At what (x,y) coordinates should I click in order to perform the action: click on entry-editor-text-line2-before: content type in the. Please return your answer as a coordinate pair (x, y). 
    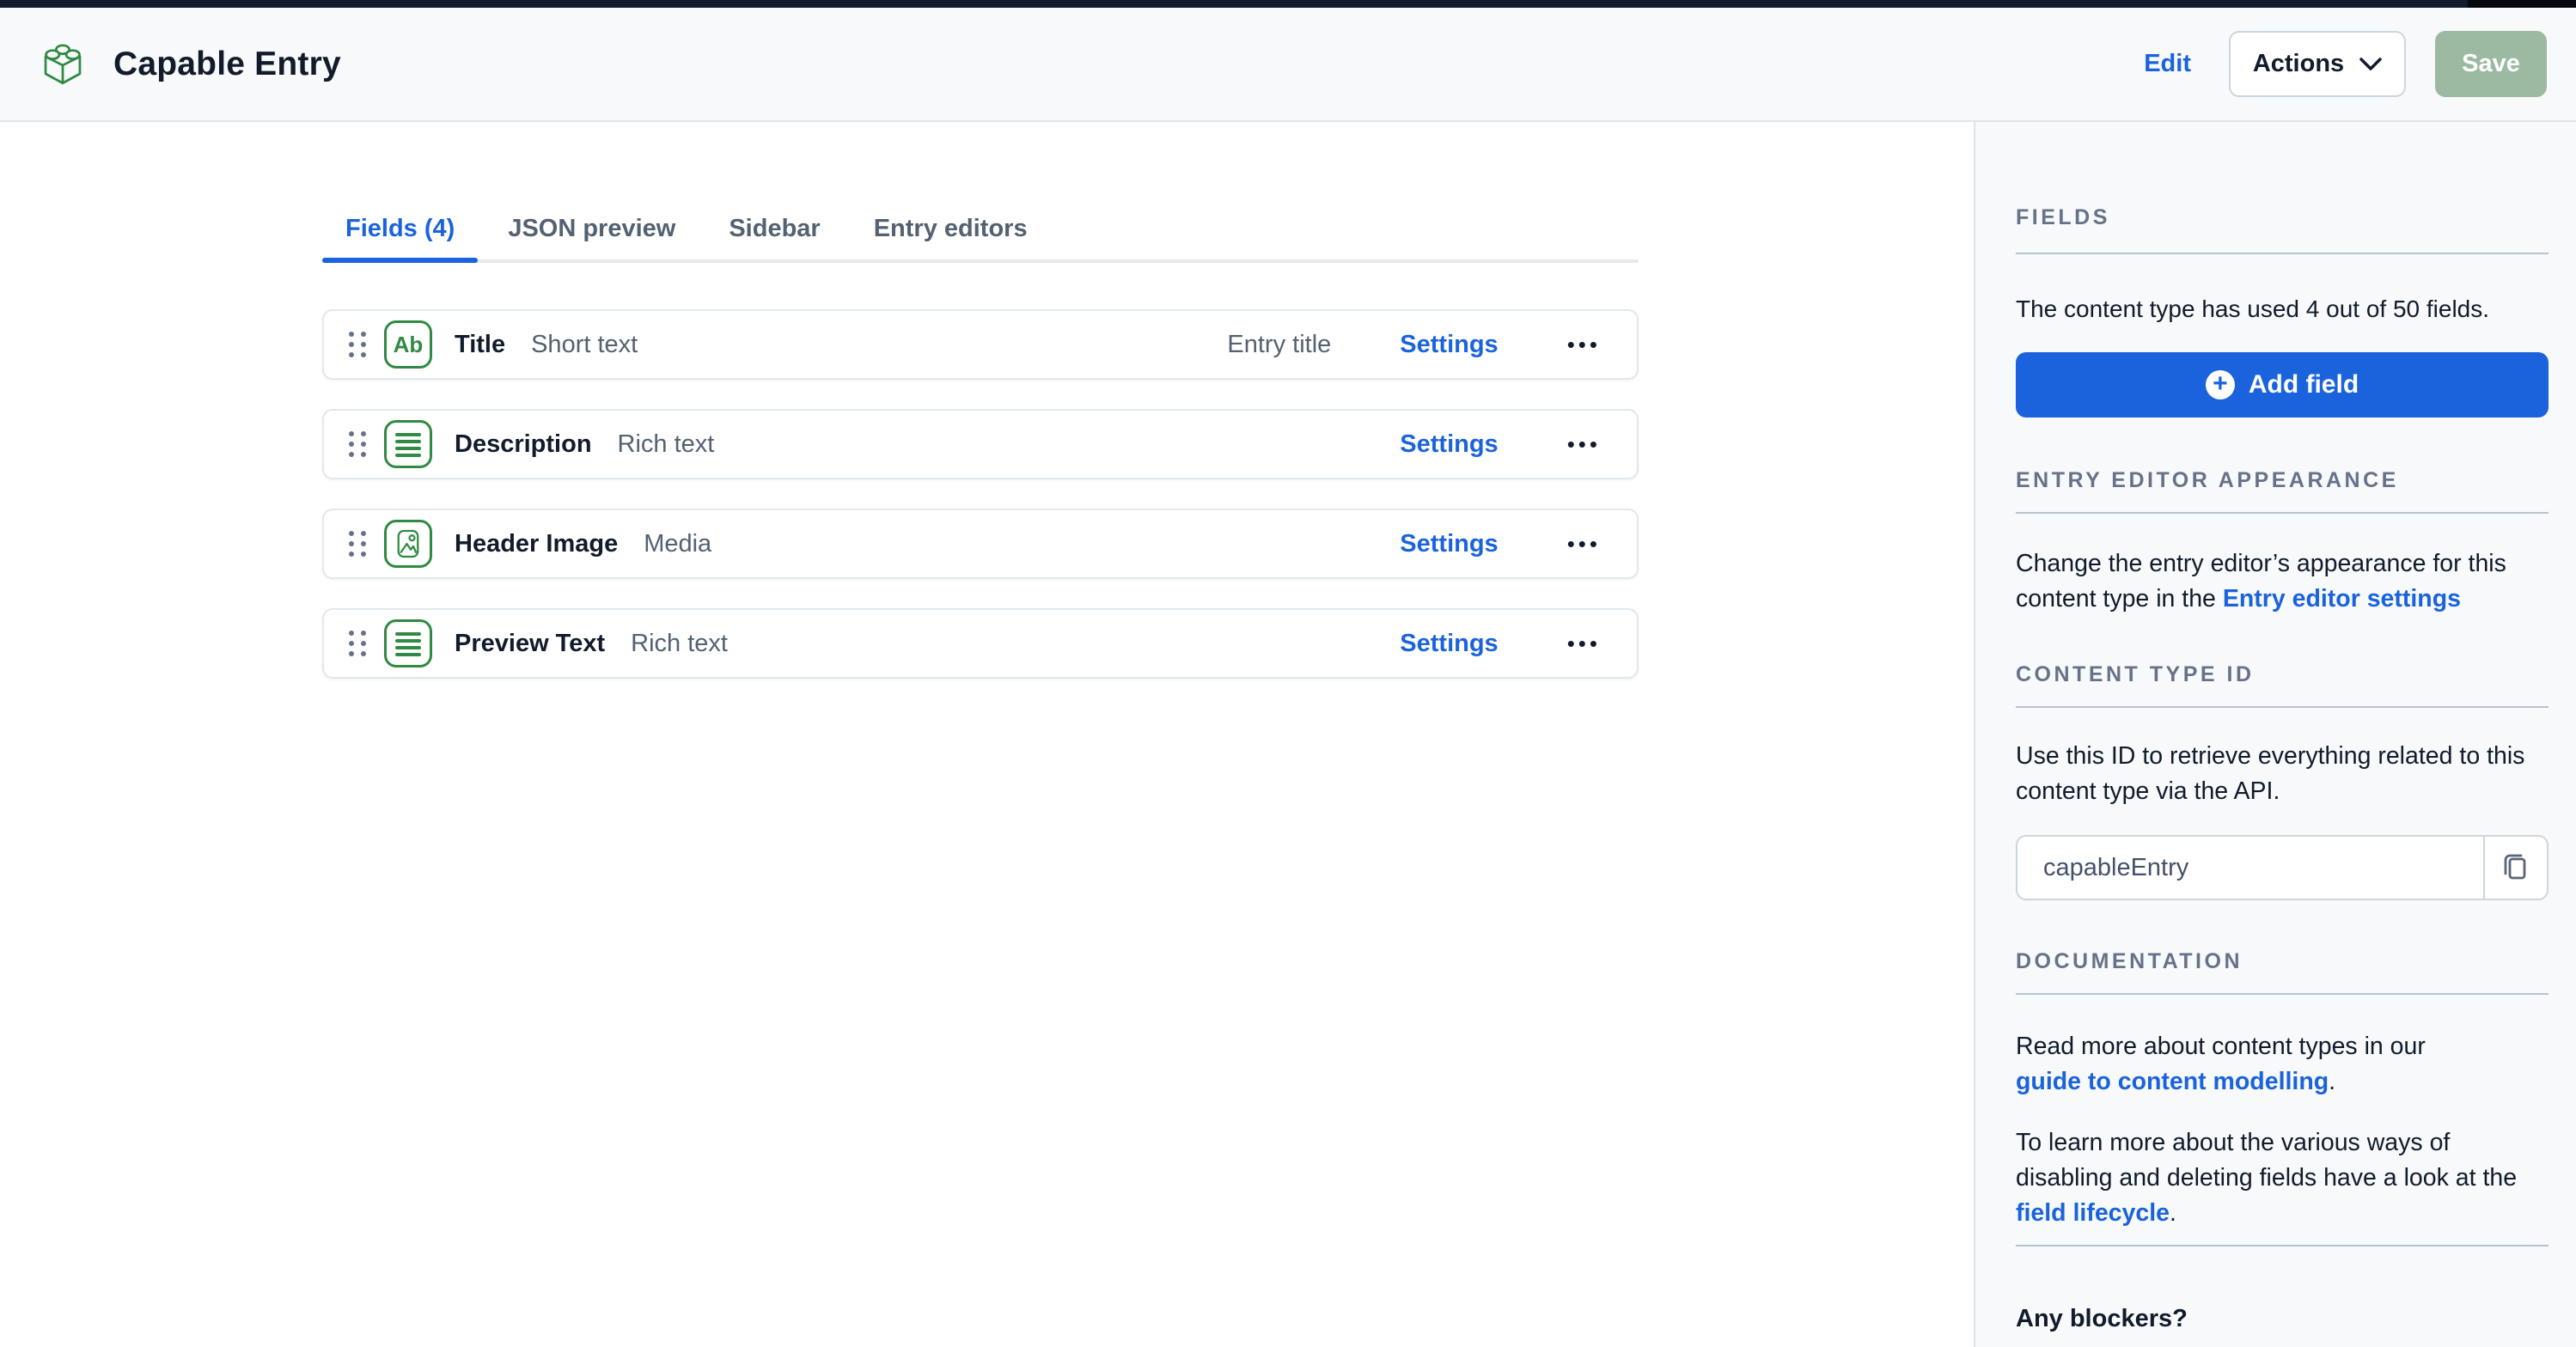
    Looking at the image, I should click on (2119, 599).